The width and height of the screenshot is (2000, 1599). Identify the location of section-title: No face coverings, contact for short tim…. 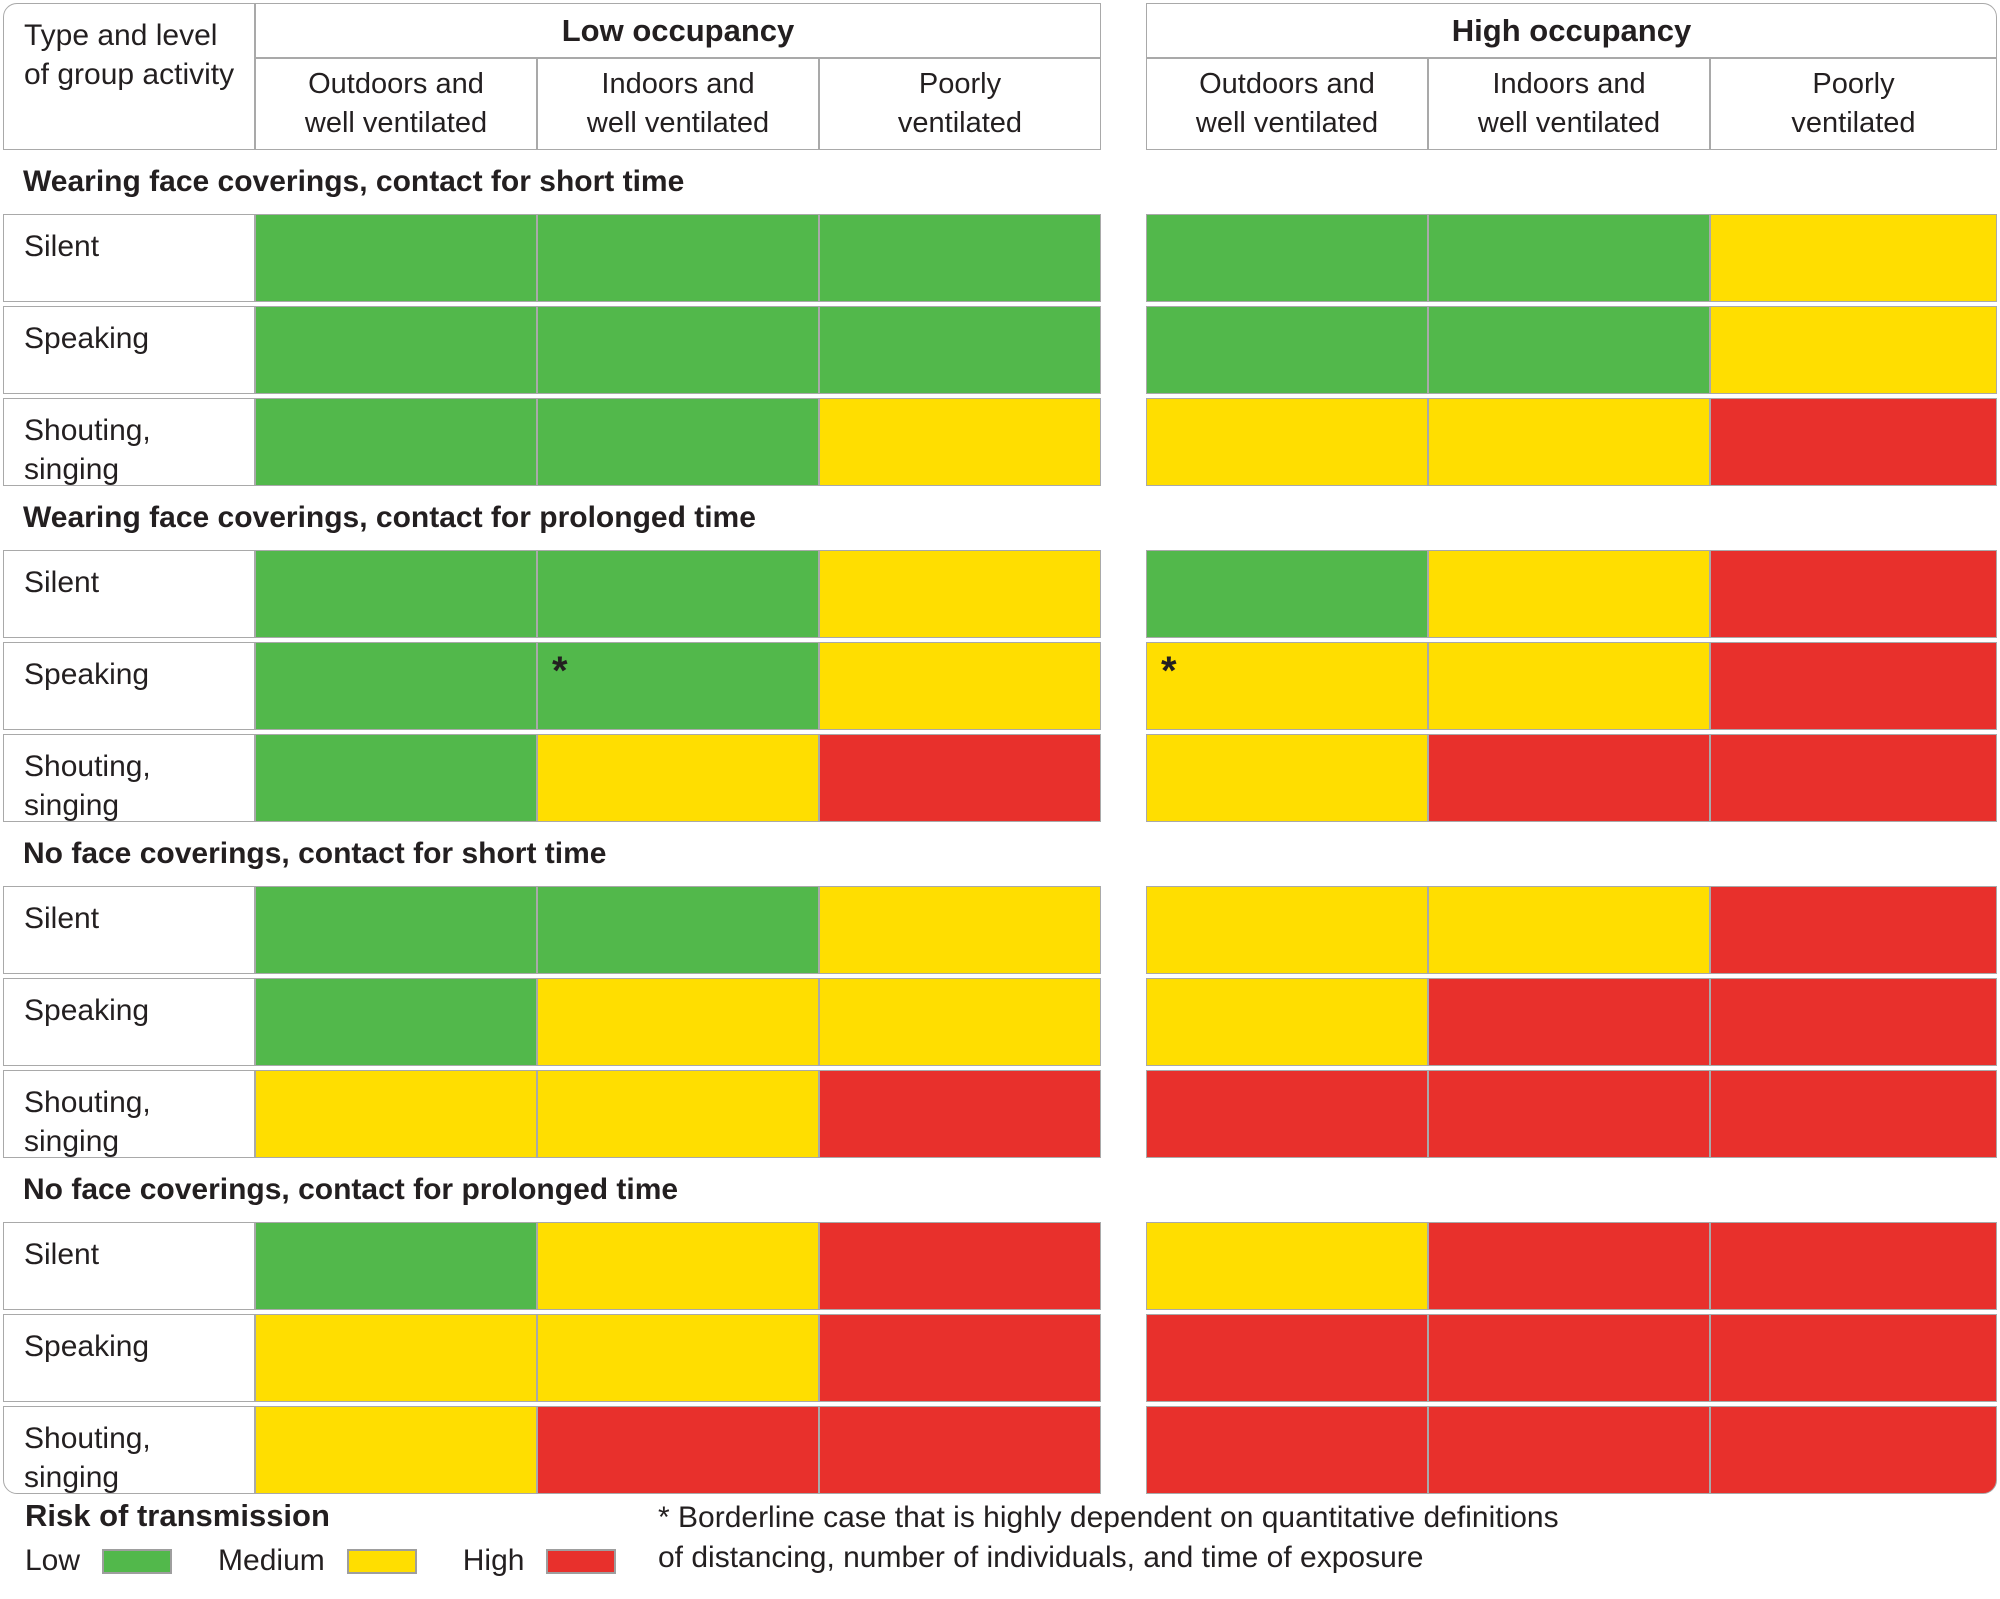
(315, 853).